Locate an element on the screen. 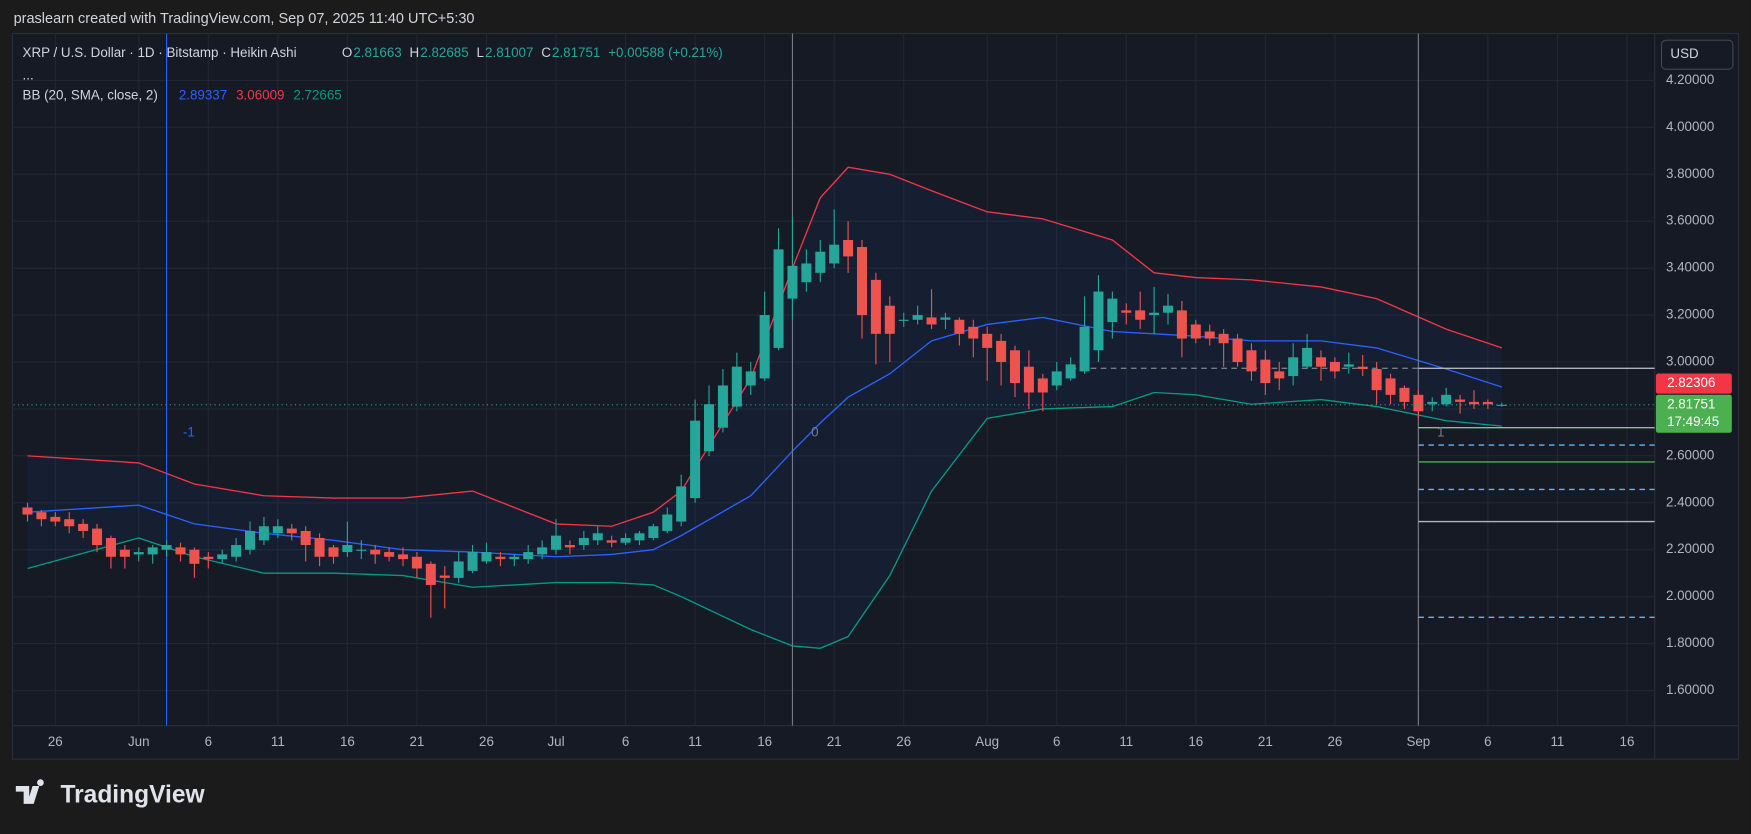  last-price-label: 2.81751 is located at coordinates (1691, 403).